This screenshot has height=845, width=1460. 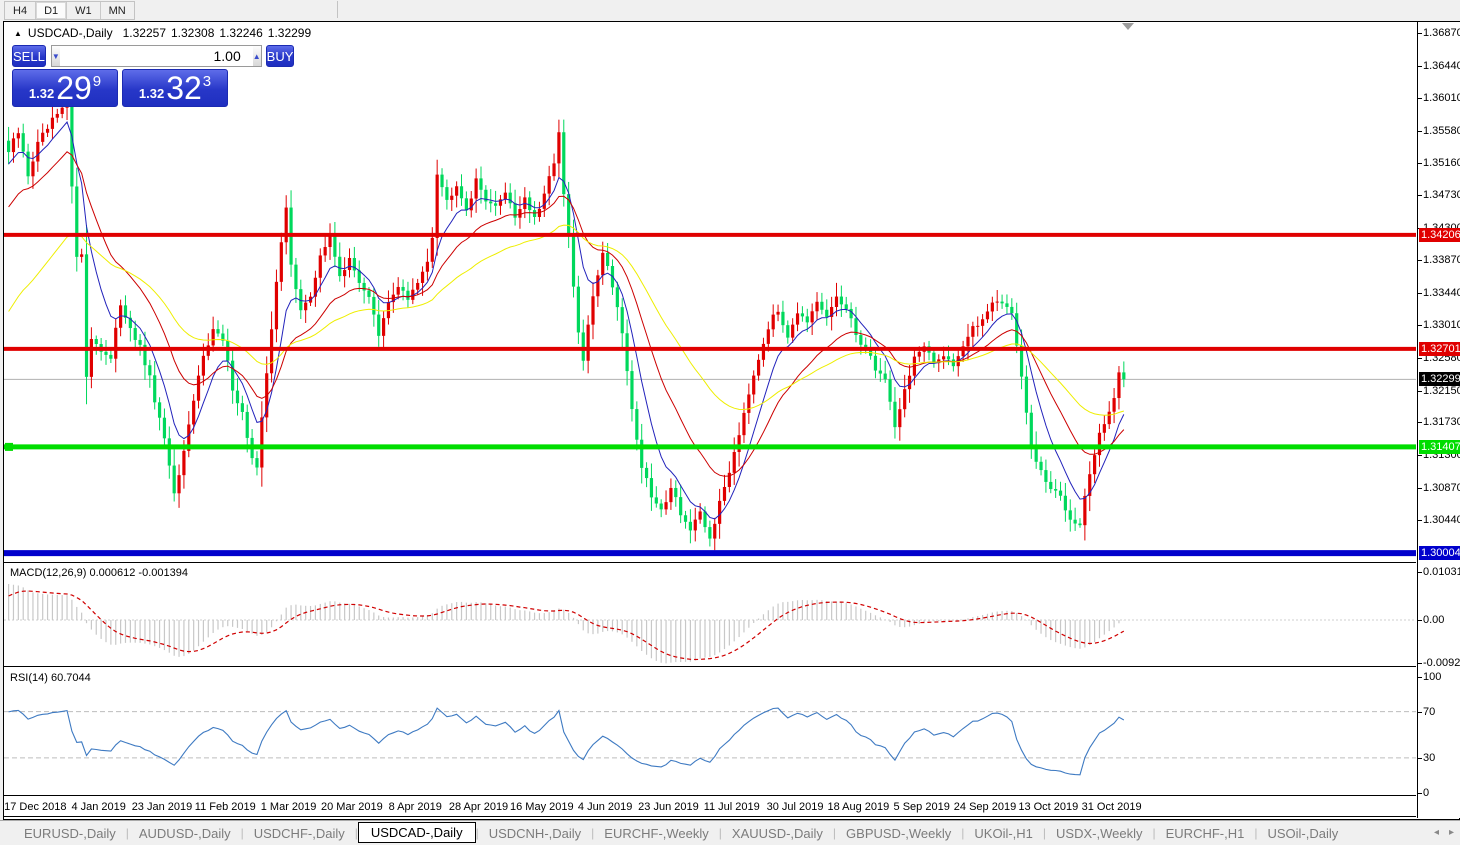 I want to click on date-tick-label: 11 Feb 2019, so click(x=225, y=807).